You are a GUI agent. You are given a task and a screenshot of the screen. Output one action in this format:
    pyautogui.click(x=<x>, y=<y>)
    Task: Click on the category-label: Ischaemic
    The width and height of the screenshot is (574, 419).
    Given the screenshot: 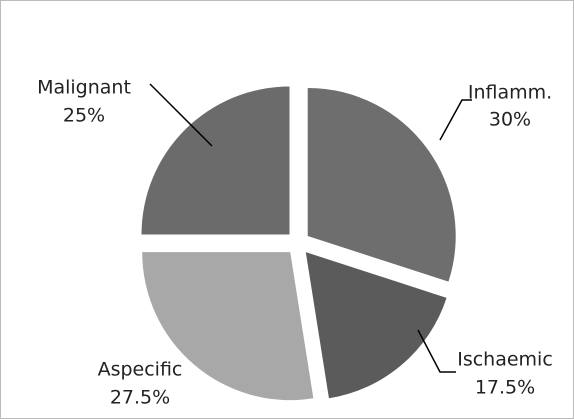 What is the action you would take?
    pyautogui.click(x=505, y=360)
    